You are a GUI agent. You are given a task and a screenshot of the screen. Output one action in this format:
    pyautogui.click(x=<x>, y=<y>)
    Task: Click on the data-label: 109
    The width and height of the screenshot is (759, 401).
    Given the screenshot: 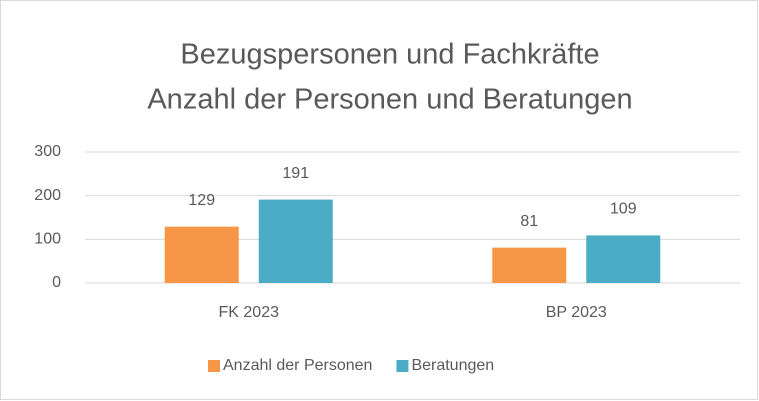 What is the action you would take?
    pyautogui.click(x=623, y=209)
    